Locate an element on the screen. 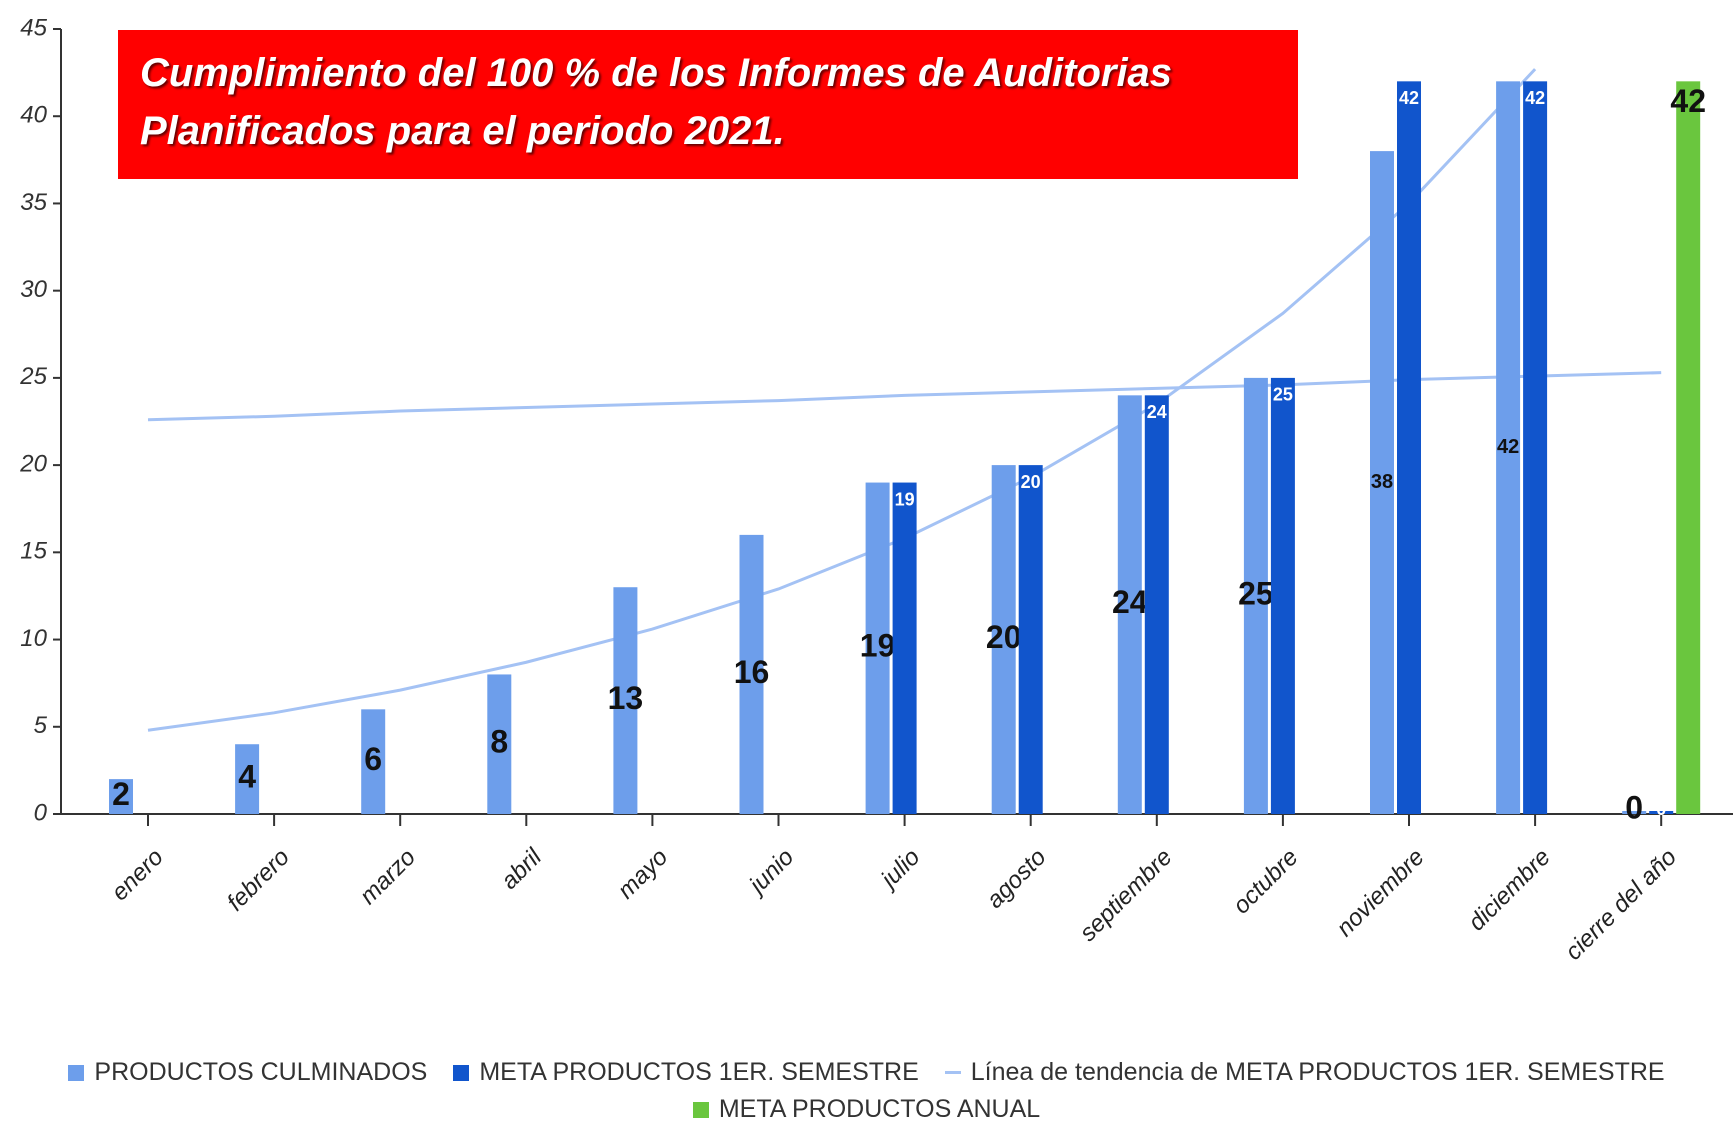 The height and width of the screenshot is (1136, 1733). y-tick-label: 25 is located at coordinates (33, 376).